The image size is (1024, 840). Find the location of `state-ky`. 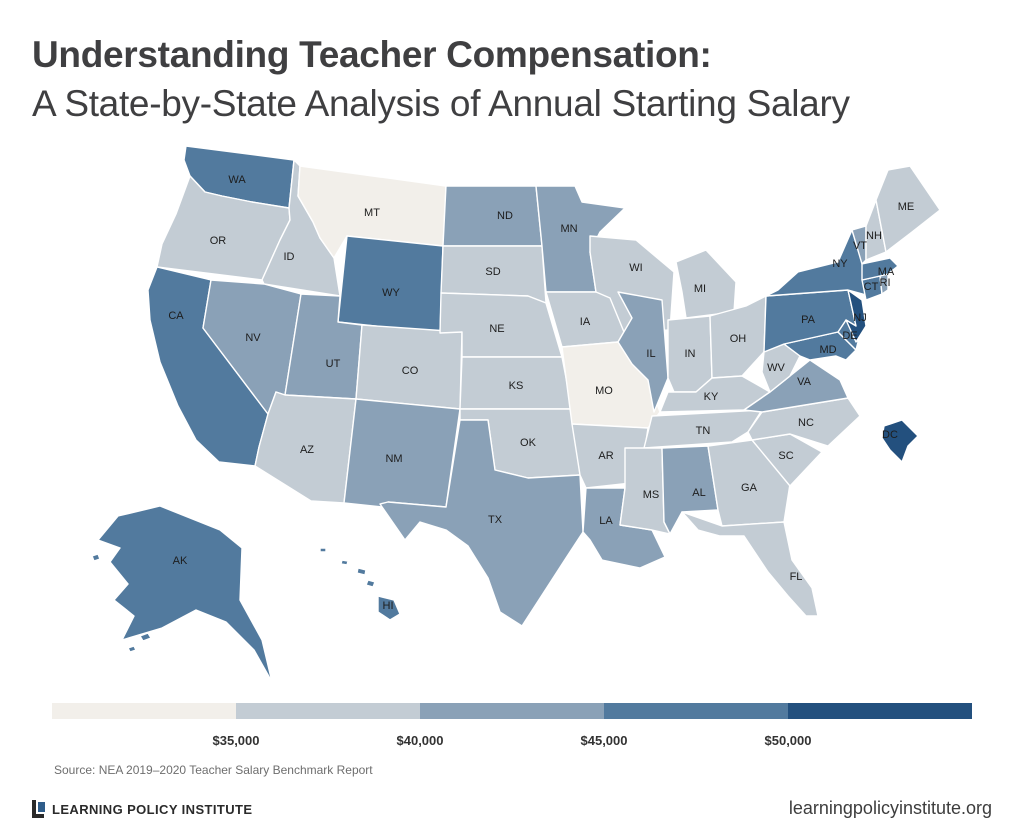

state-ky is located at coordinates (715, 394).